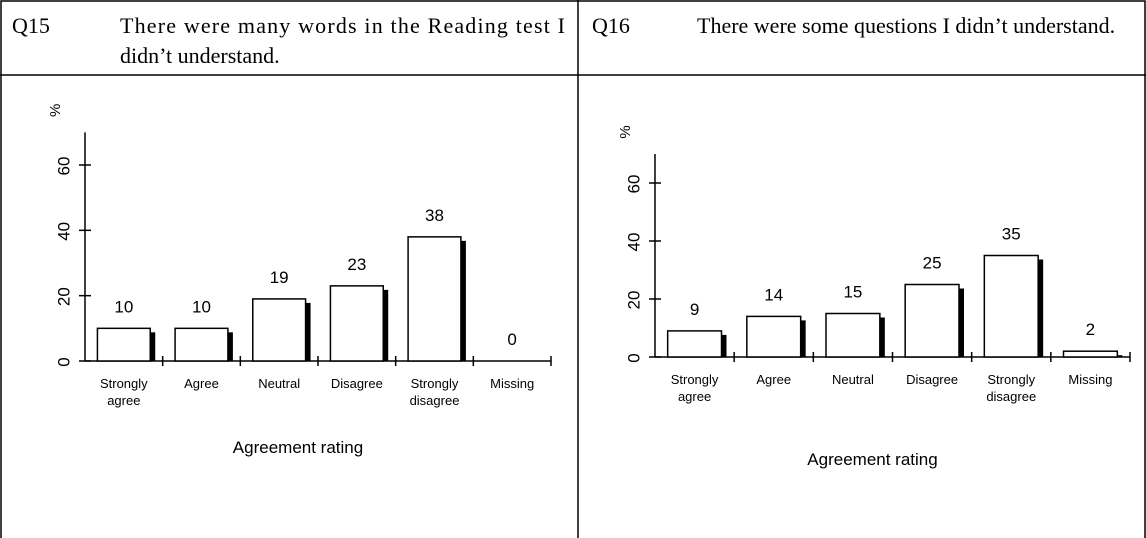  I want to click on question-label: Q16, so click(611, 25).